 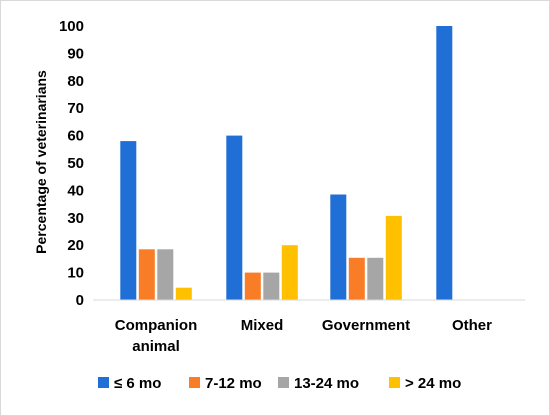 What do you see at coordinates (326, 383) in the screenshot?
I see `legend-label: 13-24 mo` at bounding box center [326, 383].